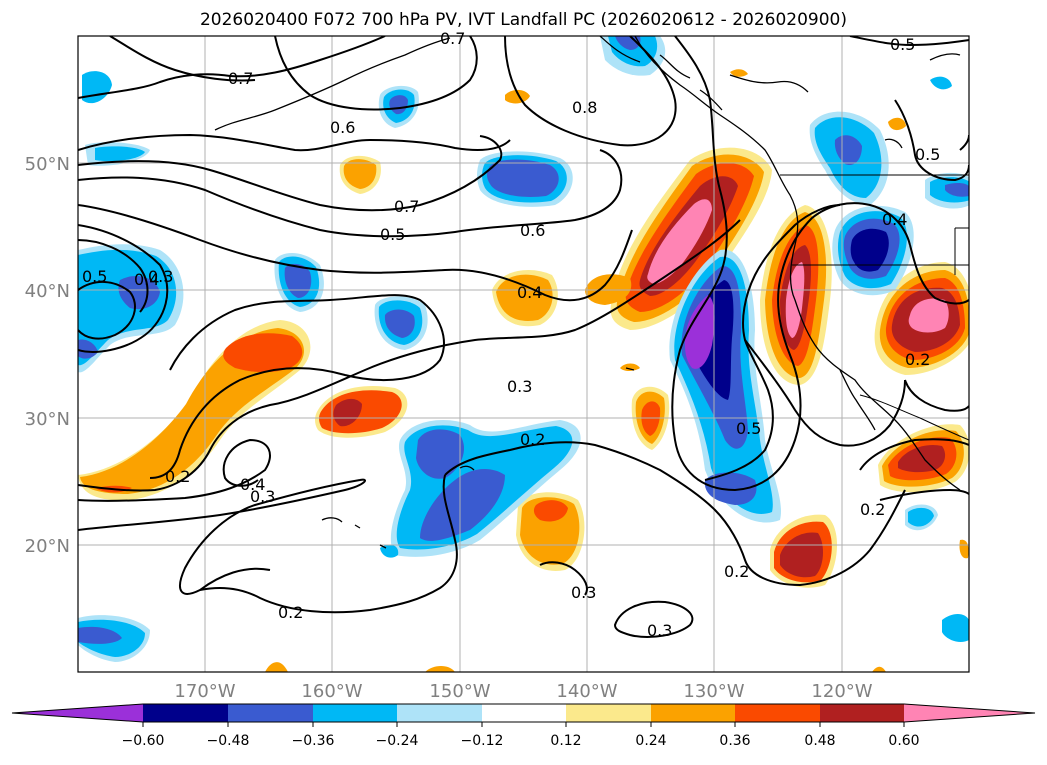  I want to click on alaska-coast-fragment, so click(769, 83).